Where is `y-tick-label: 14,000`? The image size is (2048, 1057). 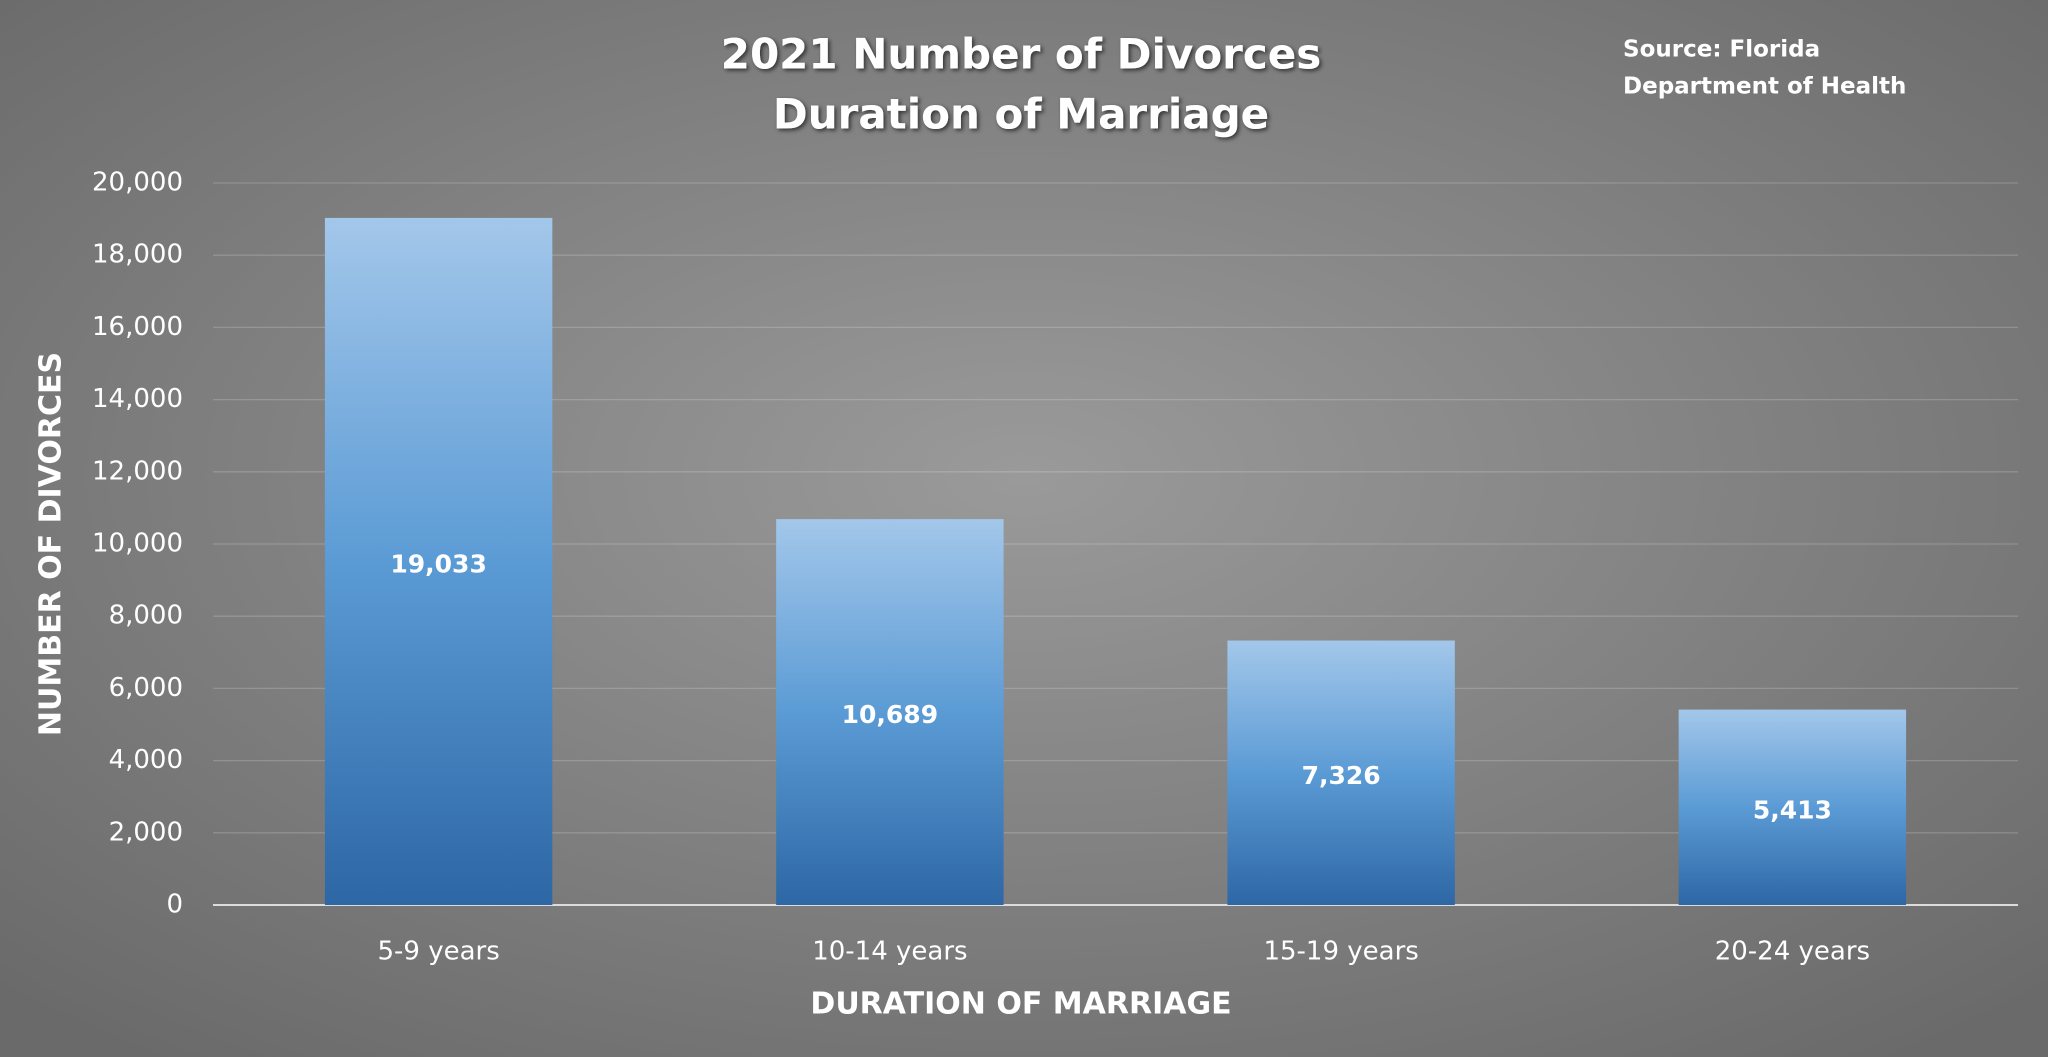
y-tick-label: 14,000 is located at coordinates (137, 399).